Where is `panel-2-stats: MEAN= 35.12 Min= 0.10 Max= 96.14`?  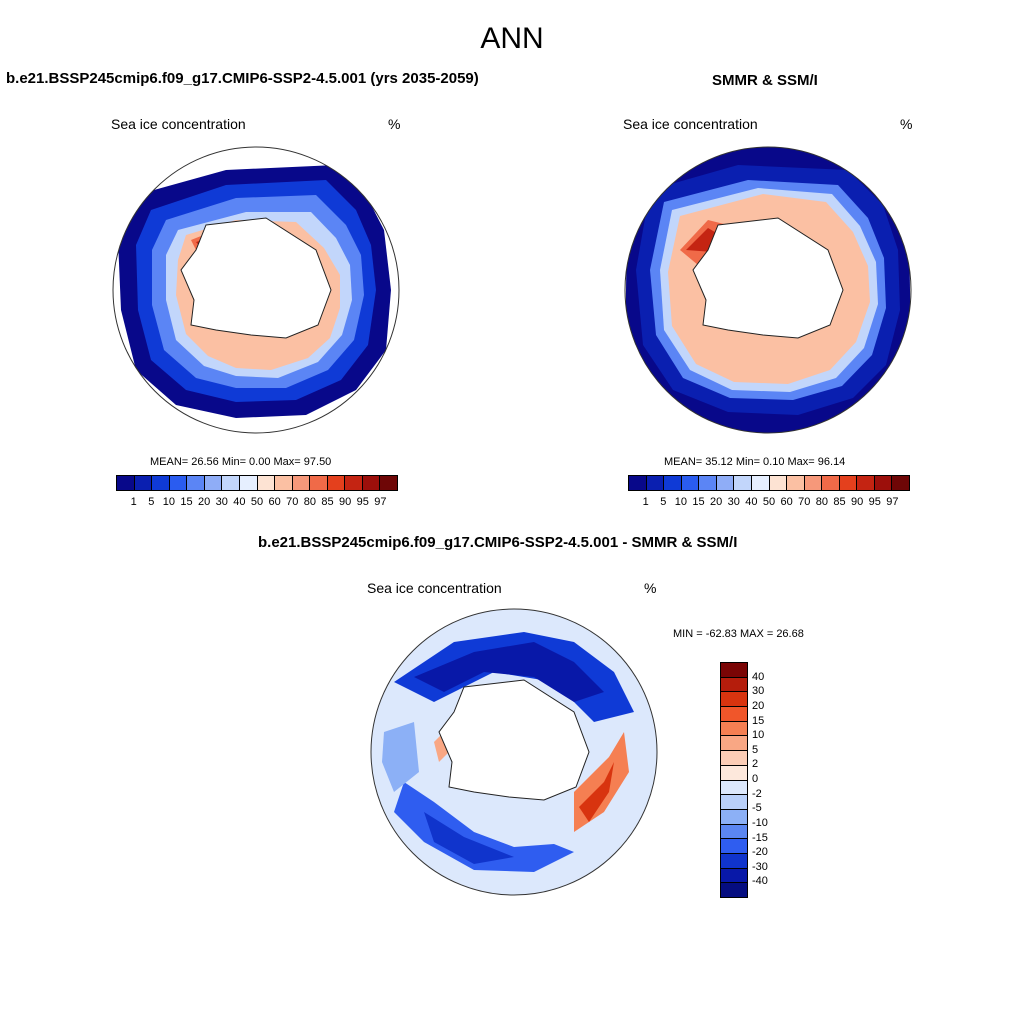 panel-2-stats: MEAN= 35.12 Min= 0.10 Max= 96.14 is located at coordinates (755, 462).